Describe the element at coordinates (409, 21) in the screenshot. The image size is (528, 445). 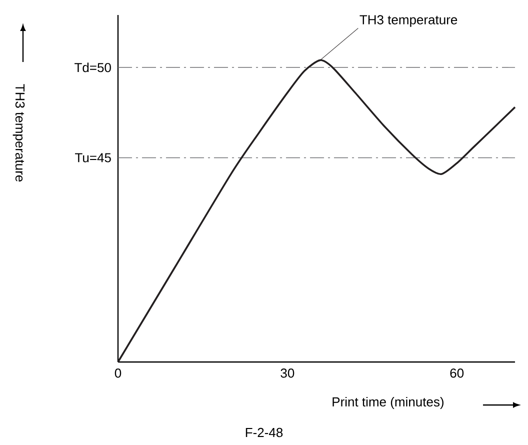
I see `annotation: TH3 temperature` at that location.